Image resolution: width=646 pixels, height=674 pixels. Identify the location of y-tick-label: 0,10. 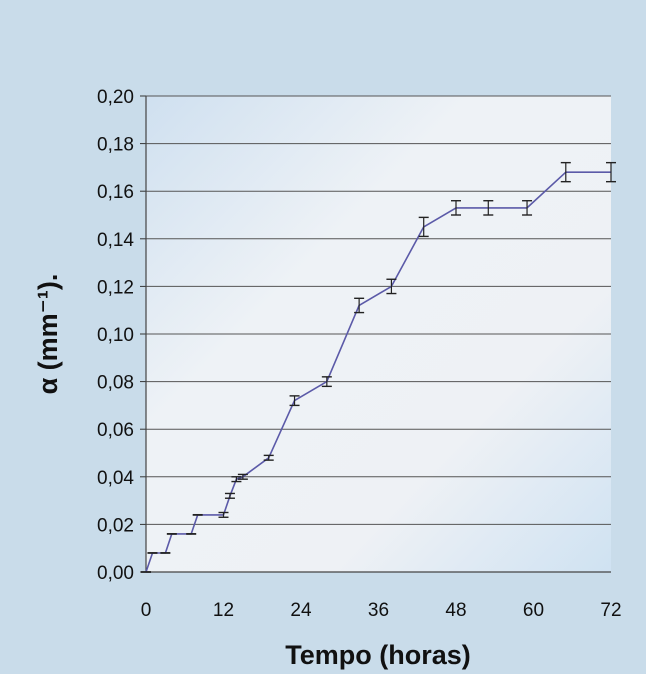
(115, 335).